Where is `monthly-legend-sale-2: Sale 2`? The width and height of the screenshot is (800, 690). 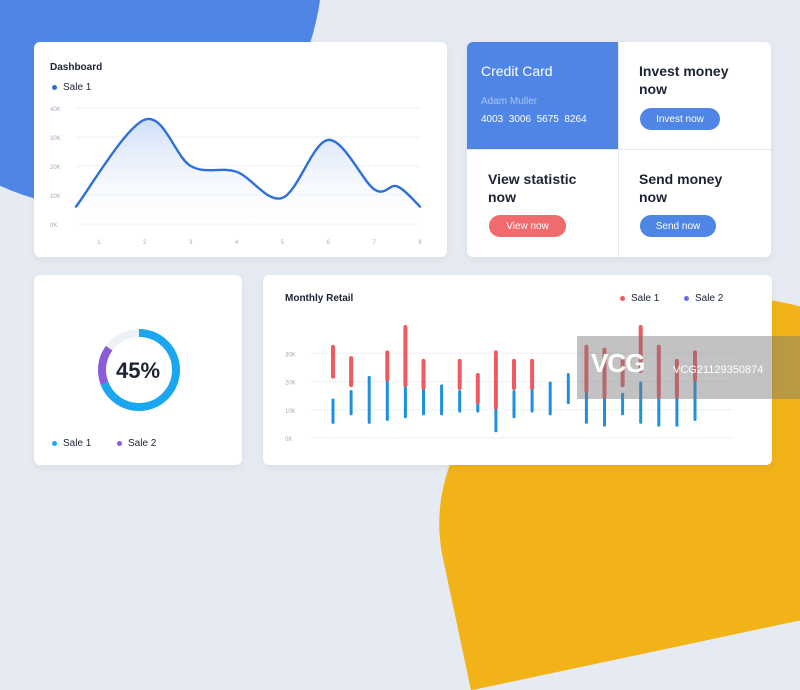
monthly-legend-sale-2: Sale 2 is located at coordinates (703, 298).